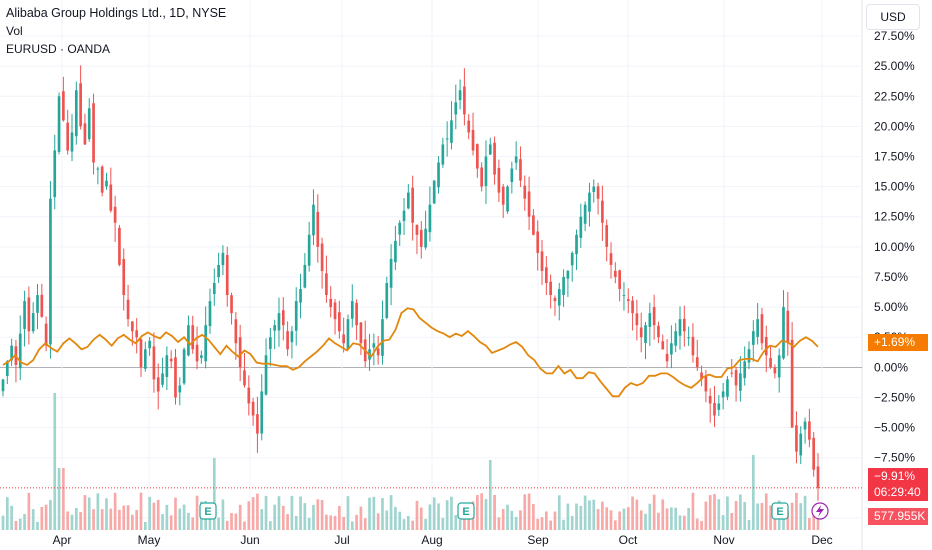 This screenshot has height=550, width=932. I want to click on last-change-tag: −9.91%, so click(898, 476).